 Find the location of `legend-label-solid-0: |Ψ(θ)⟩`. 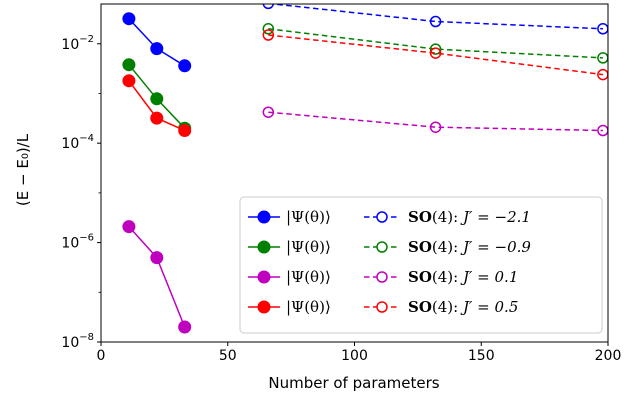

legend-label-solid-0: |Ψ(θ)⟩ is located at coordinates (308, 217).